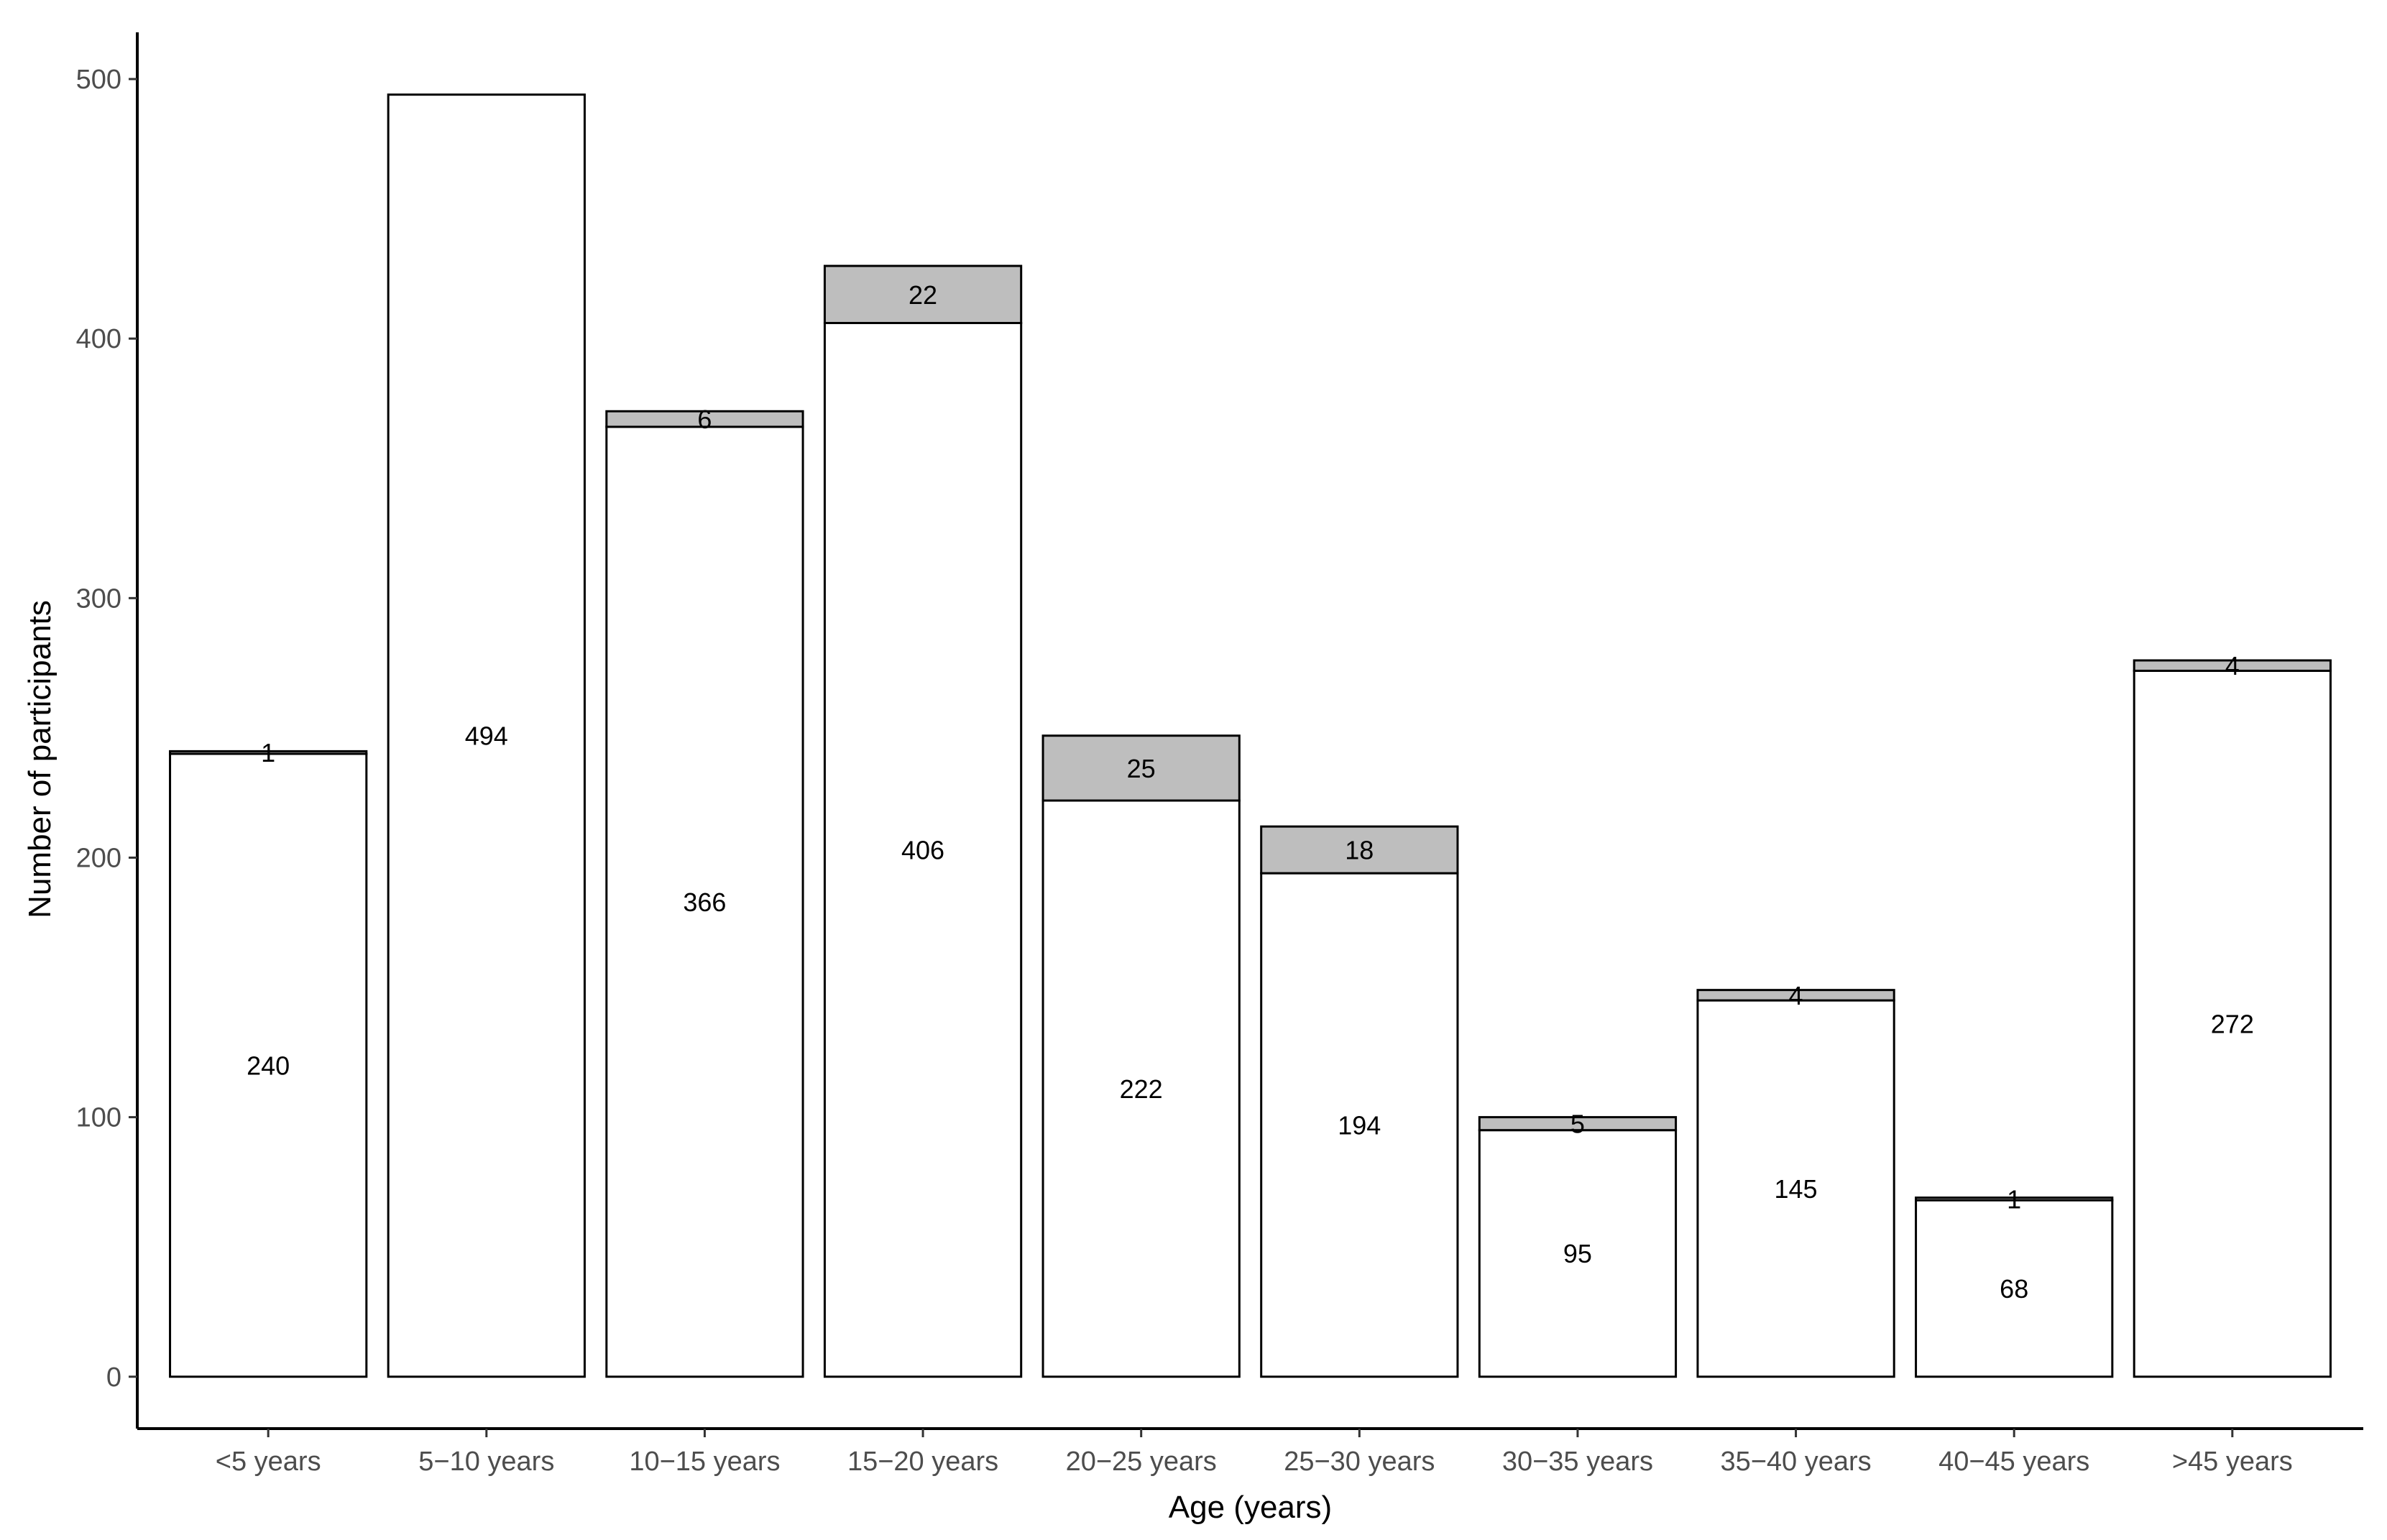 The image size is (2387, 1540). I want to click on x-tick-label: 25−30 years, so click(1359, 1462).